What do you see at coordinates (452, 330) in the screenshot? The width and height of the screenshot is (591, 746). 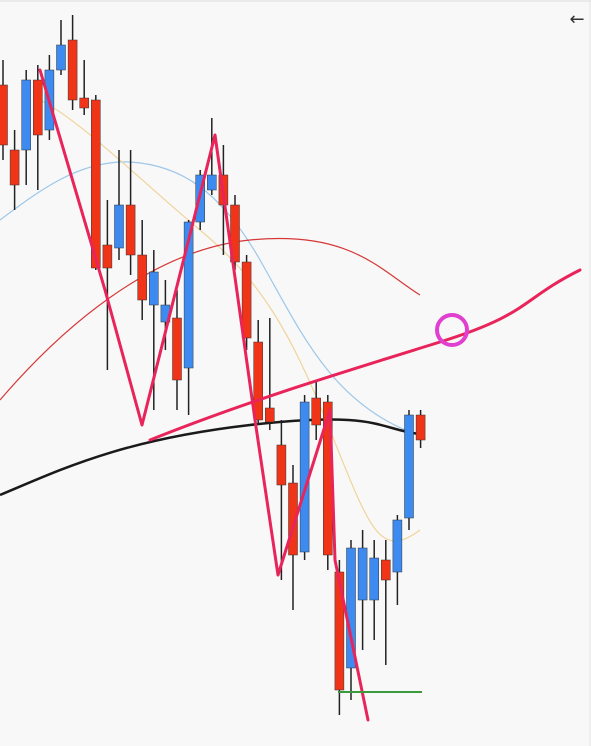 I see `cursor-highlight` at bounding box center [452, 330].